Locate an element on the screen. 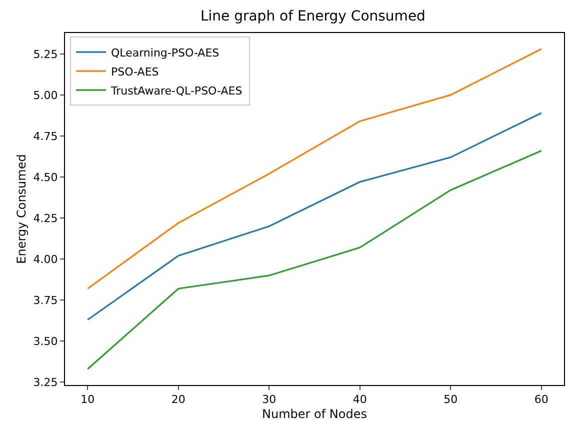 The image size is (569, 423). y-tick-label: 4.25 is located at coordinates (45, 218).